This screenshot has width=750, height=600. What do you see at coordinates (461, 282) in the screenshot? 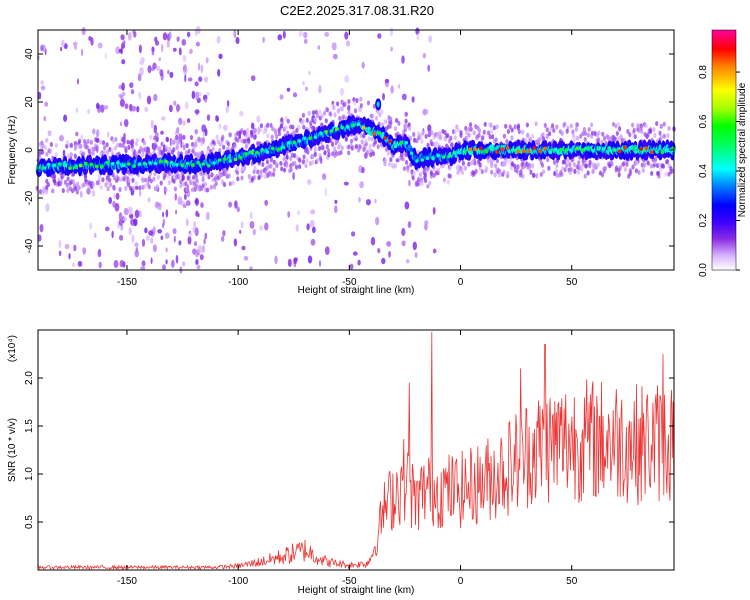
I see `spectrogram-x-tick-label: 0` at bounding box center [461, 282].